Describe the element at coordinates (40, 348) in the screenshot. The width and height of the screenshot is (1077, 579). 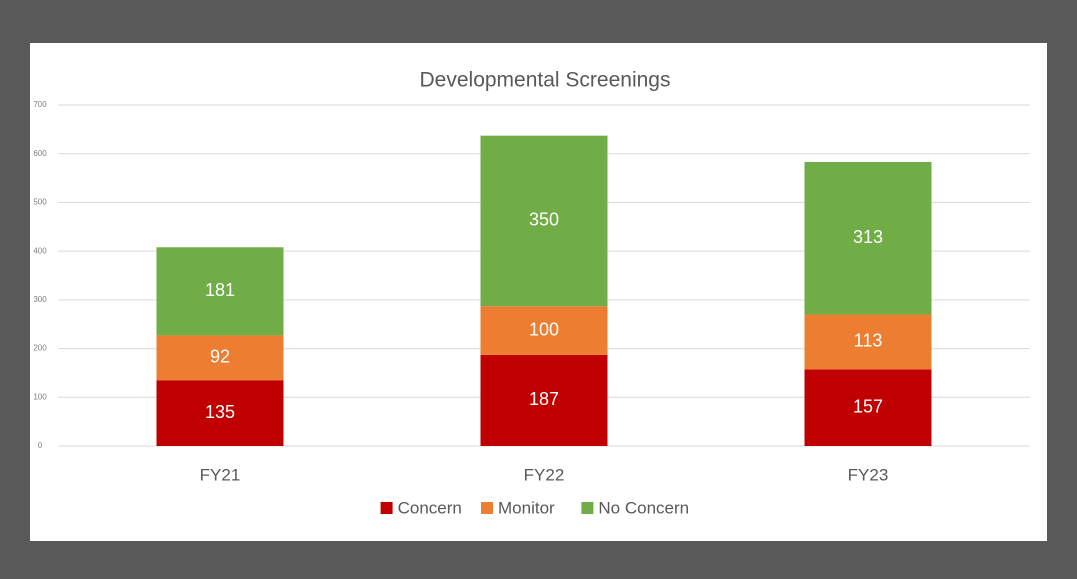
I see `y-tick-label: 200` at that location.